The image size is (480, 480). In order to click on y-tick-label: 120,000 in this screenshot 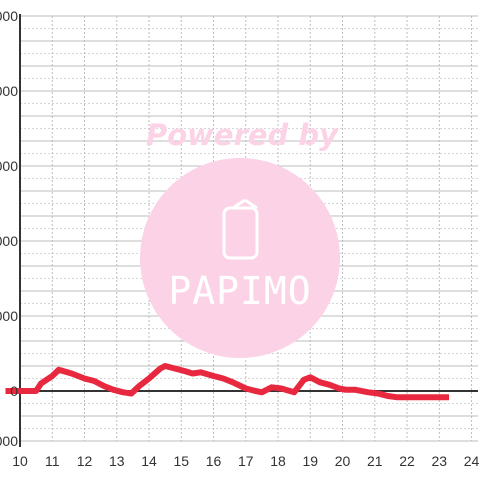, I will do `click(9, 91)`.